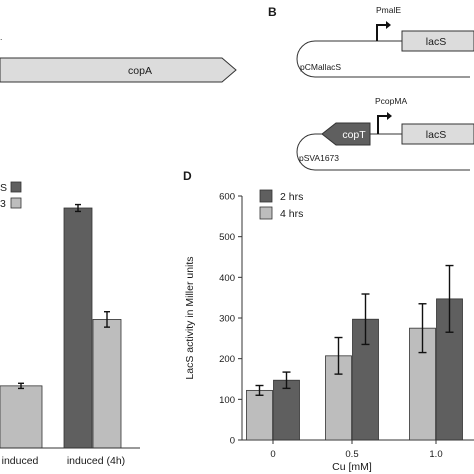 The height and width of the screenshot is (474, 474). What do you see at coordinates (291, 197) in the screenshot?
I see `legend-label-2hrs: 2 hrs` at bounding box center [291, 197].